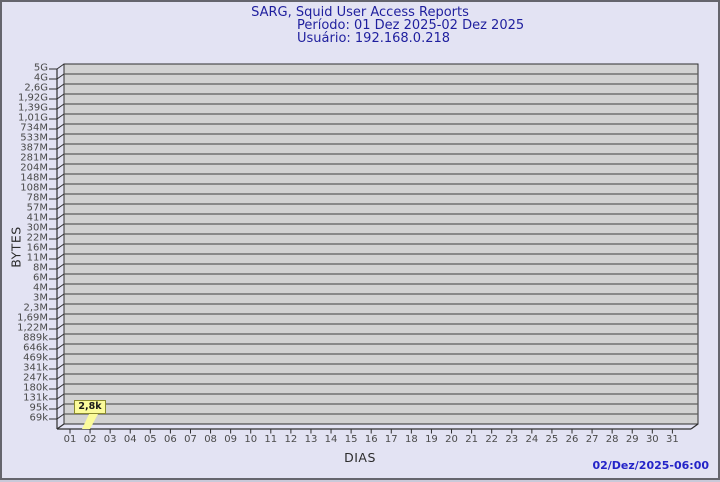 The image size is (720, 482). Describe the element at coordinates (150, 439) in the screenshot. I see `x-tick-label: 05` at that location.